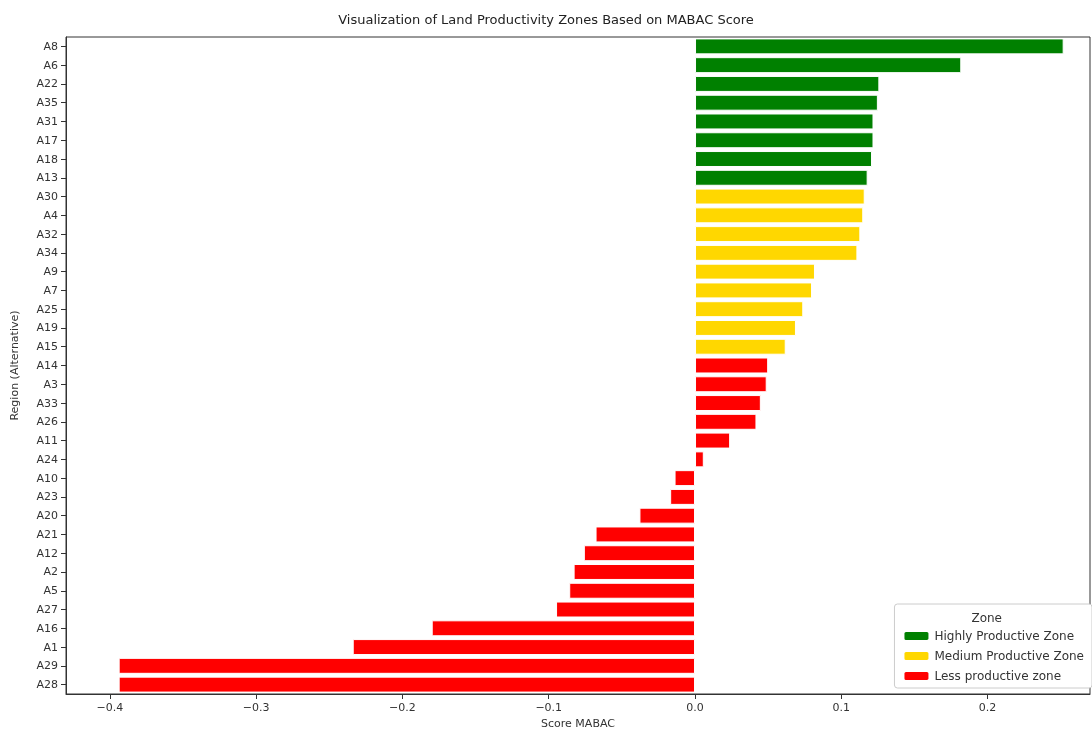 This screenshot has height=734, width=1092. What do you see at coordinates (402, 707) in the screenshot?
I see `x-tick-label: −0.2` at bounding box center [402, 707].